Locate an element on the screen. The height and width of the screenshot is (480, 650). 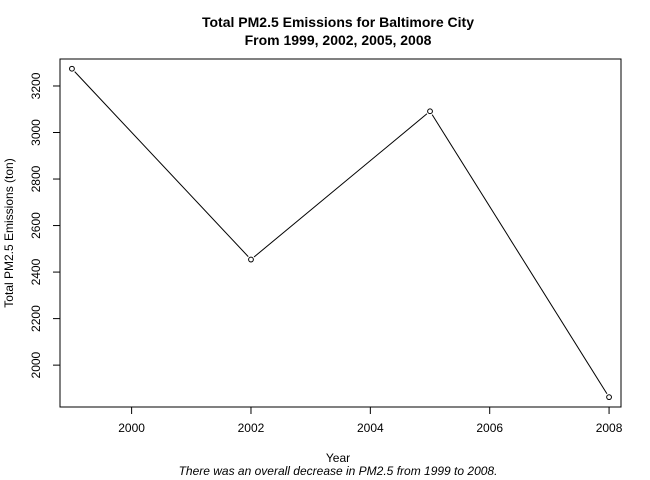
y-tick-label-3: 2600 is located at coordinates (36, 225).